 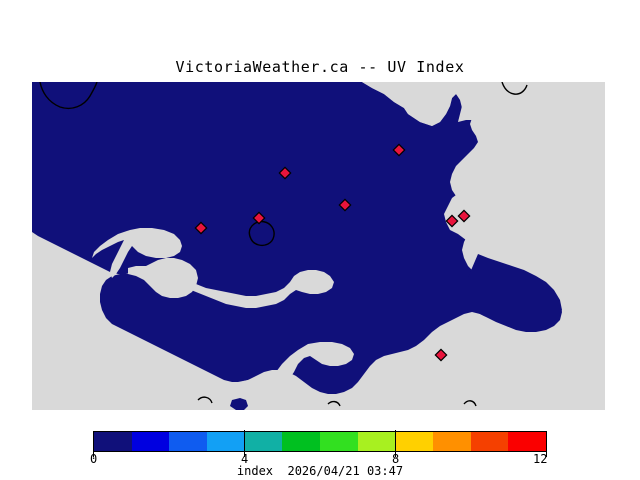 I want to click on land-south-peninsula, so click(x=314, y=363).